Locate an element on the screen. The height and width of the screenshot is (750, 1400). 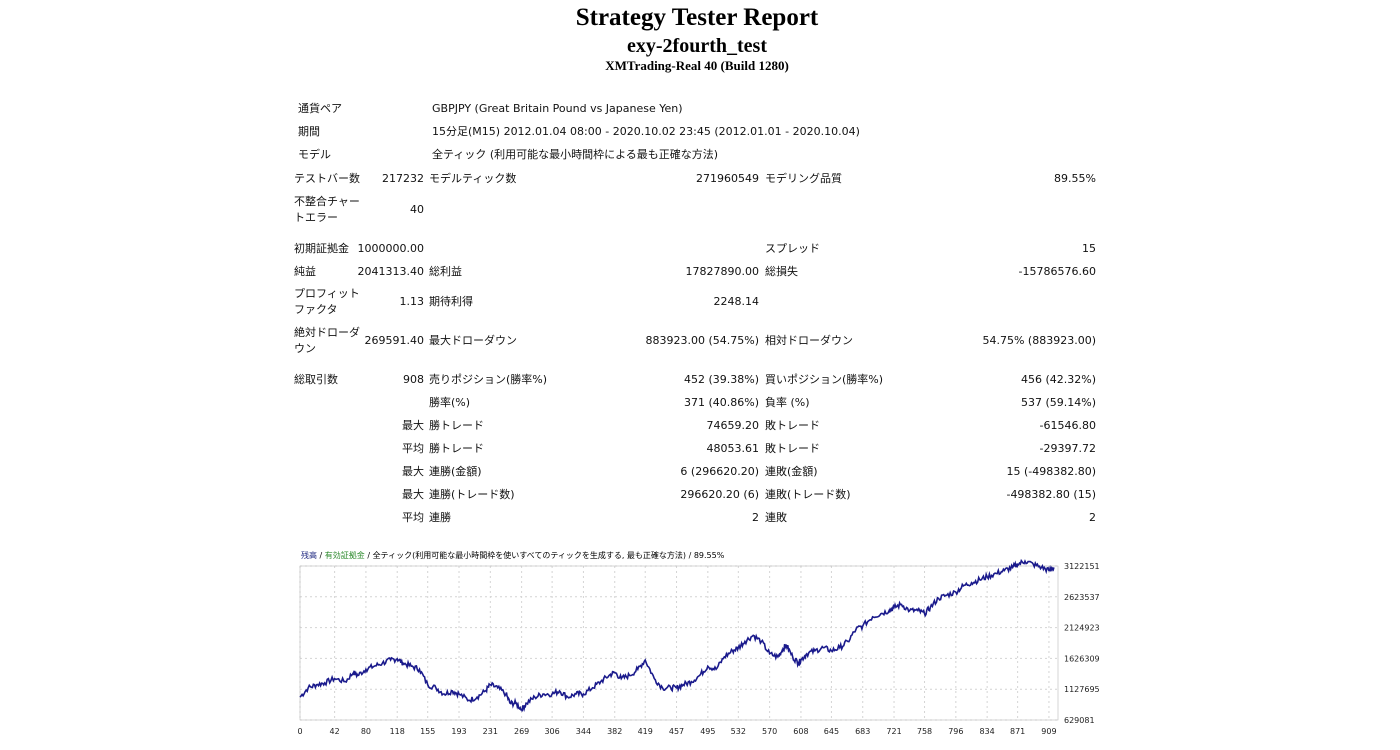
x-tick-label: 118 is located at coordinates (397, 731).